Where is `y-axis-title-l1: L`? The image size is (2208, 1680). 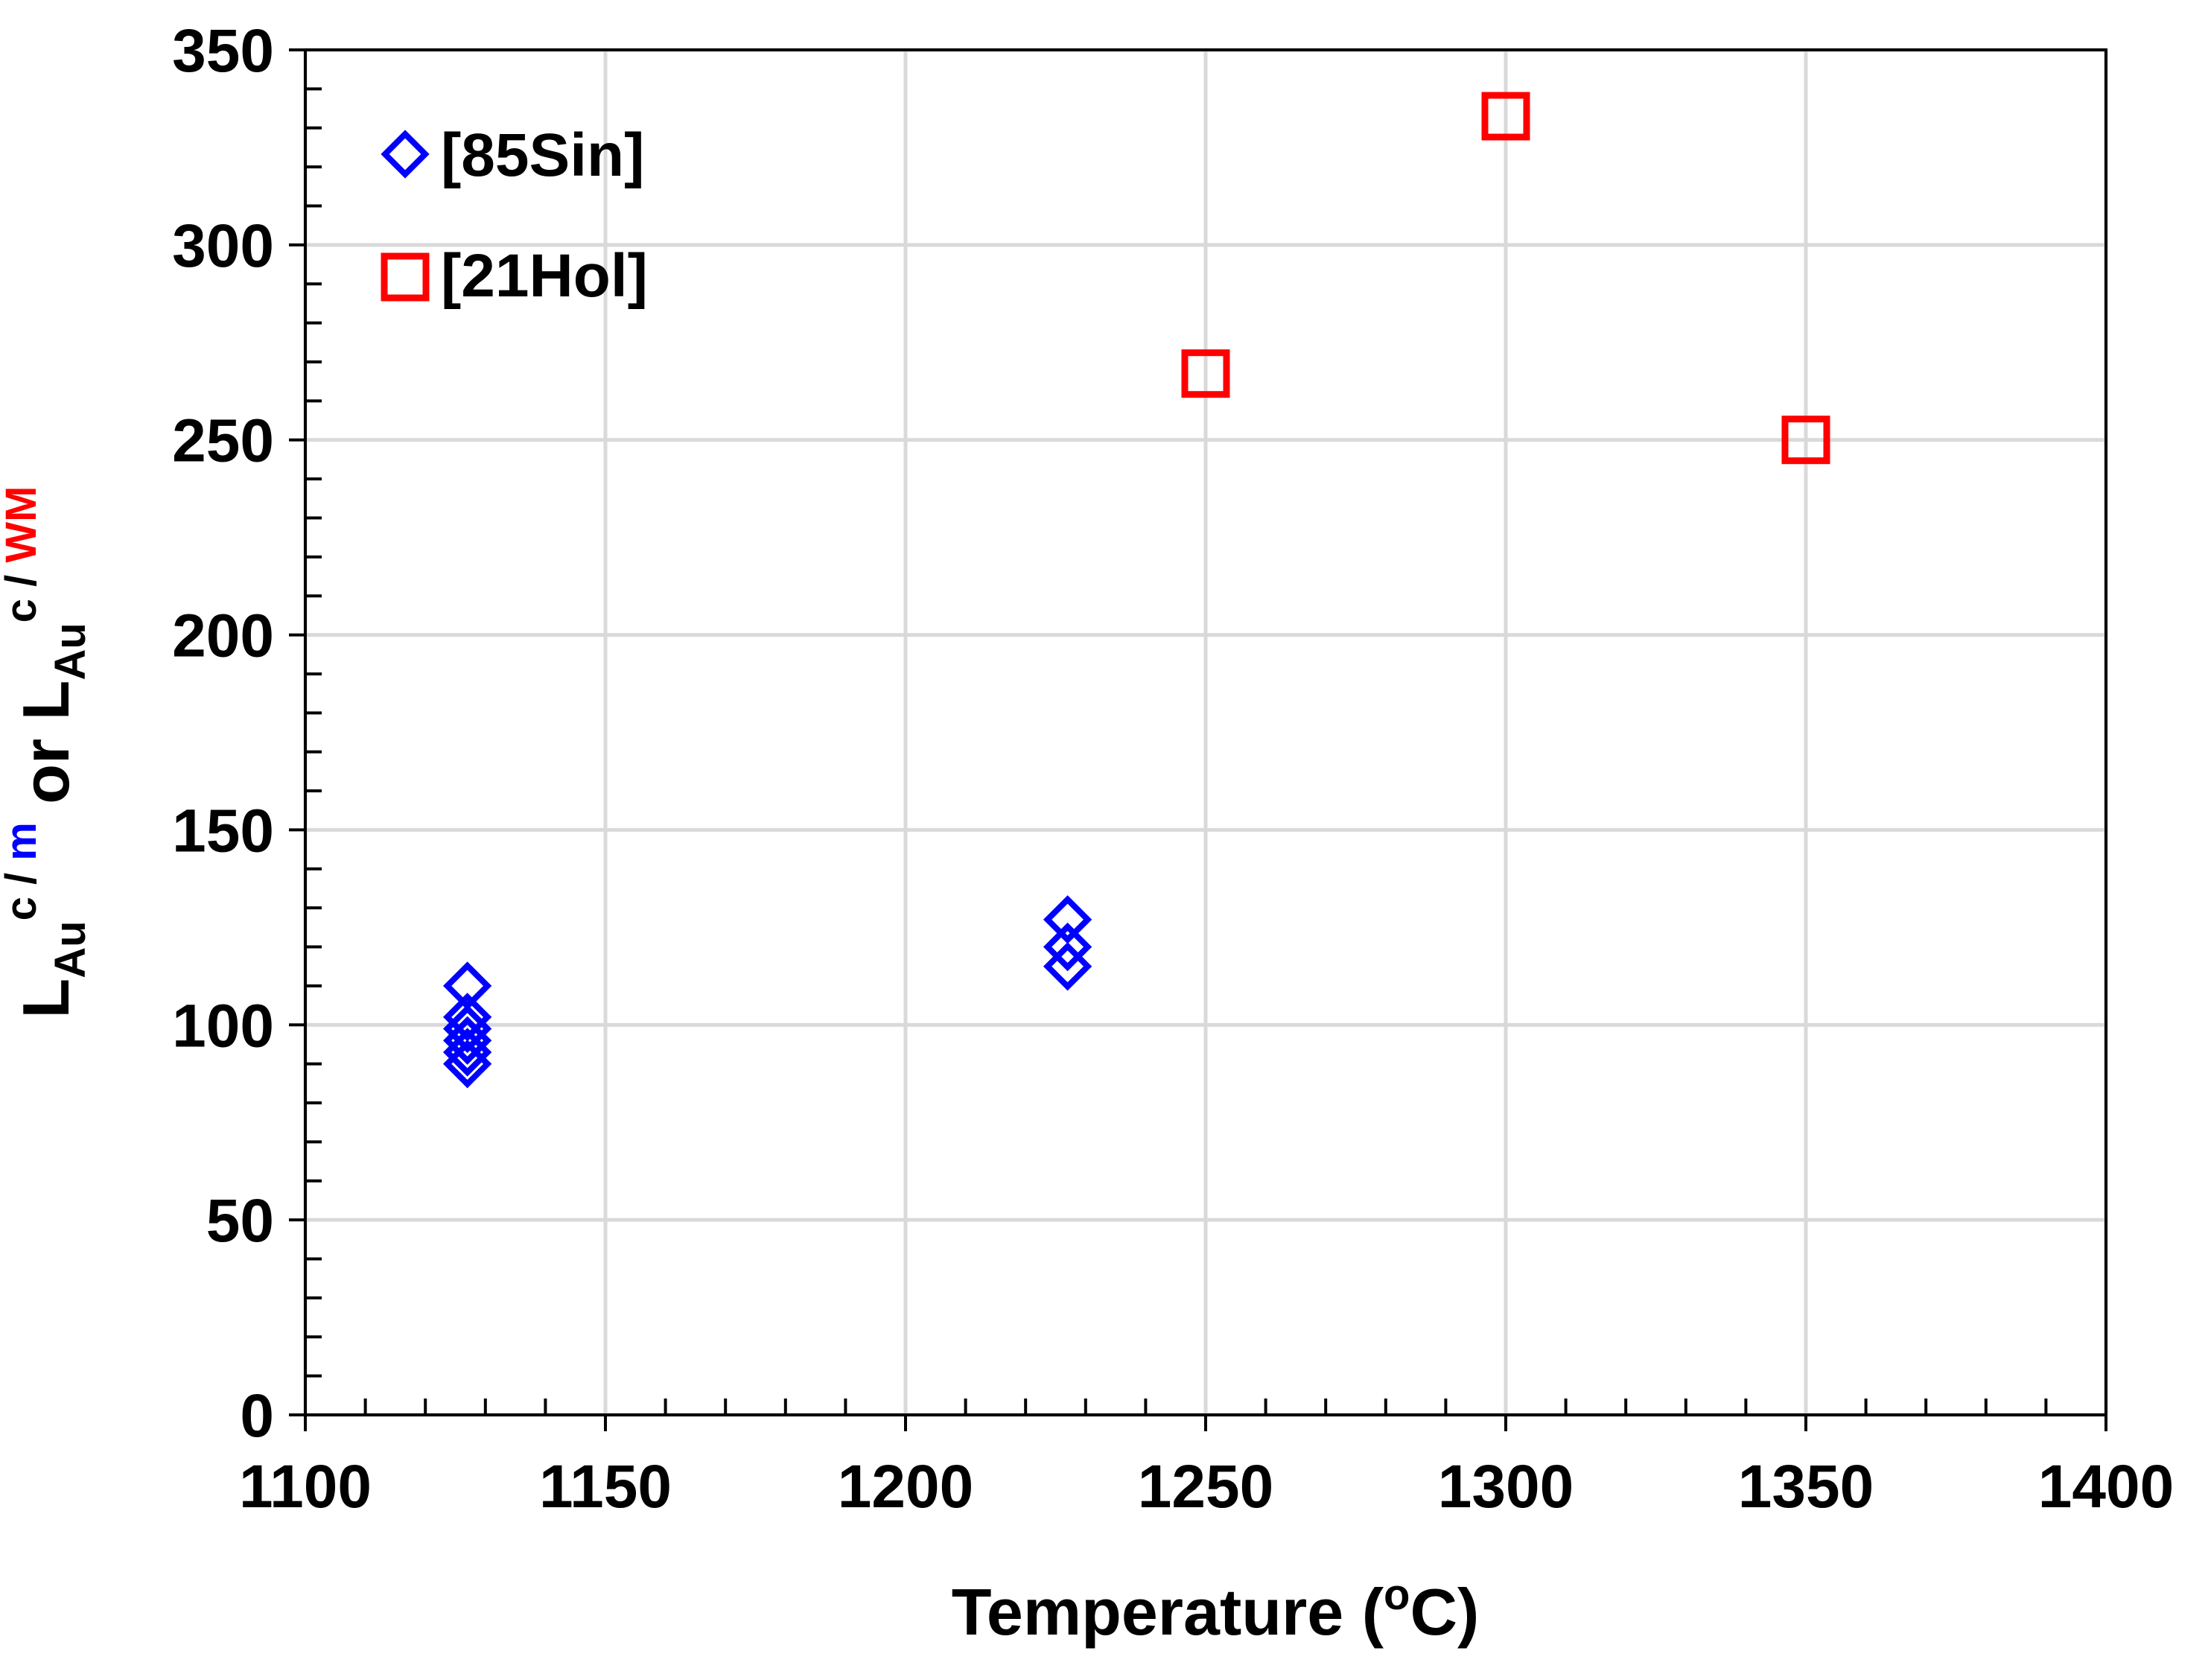 y-axis-title-l1: L is located at coordinates (46, 999).